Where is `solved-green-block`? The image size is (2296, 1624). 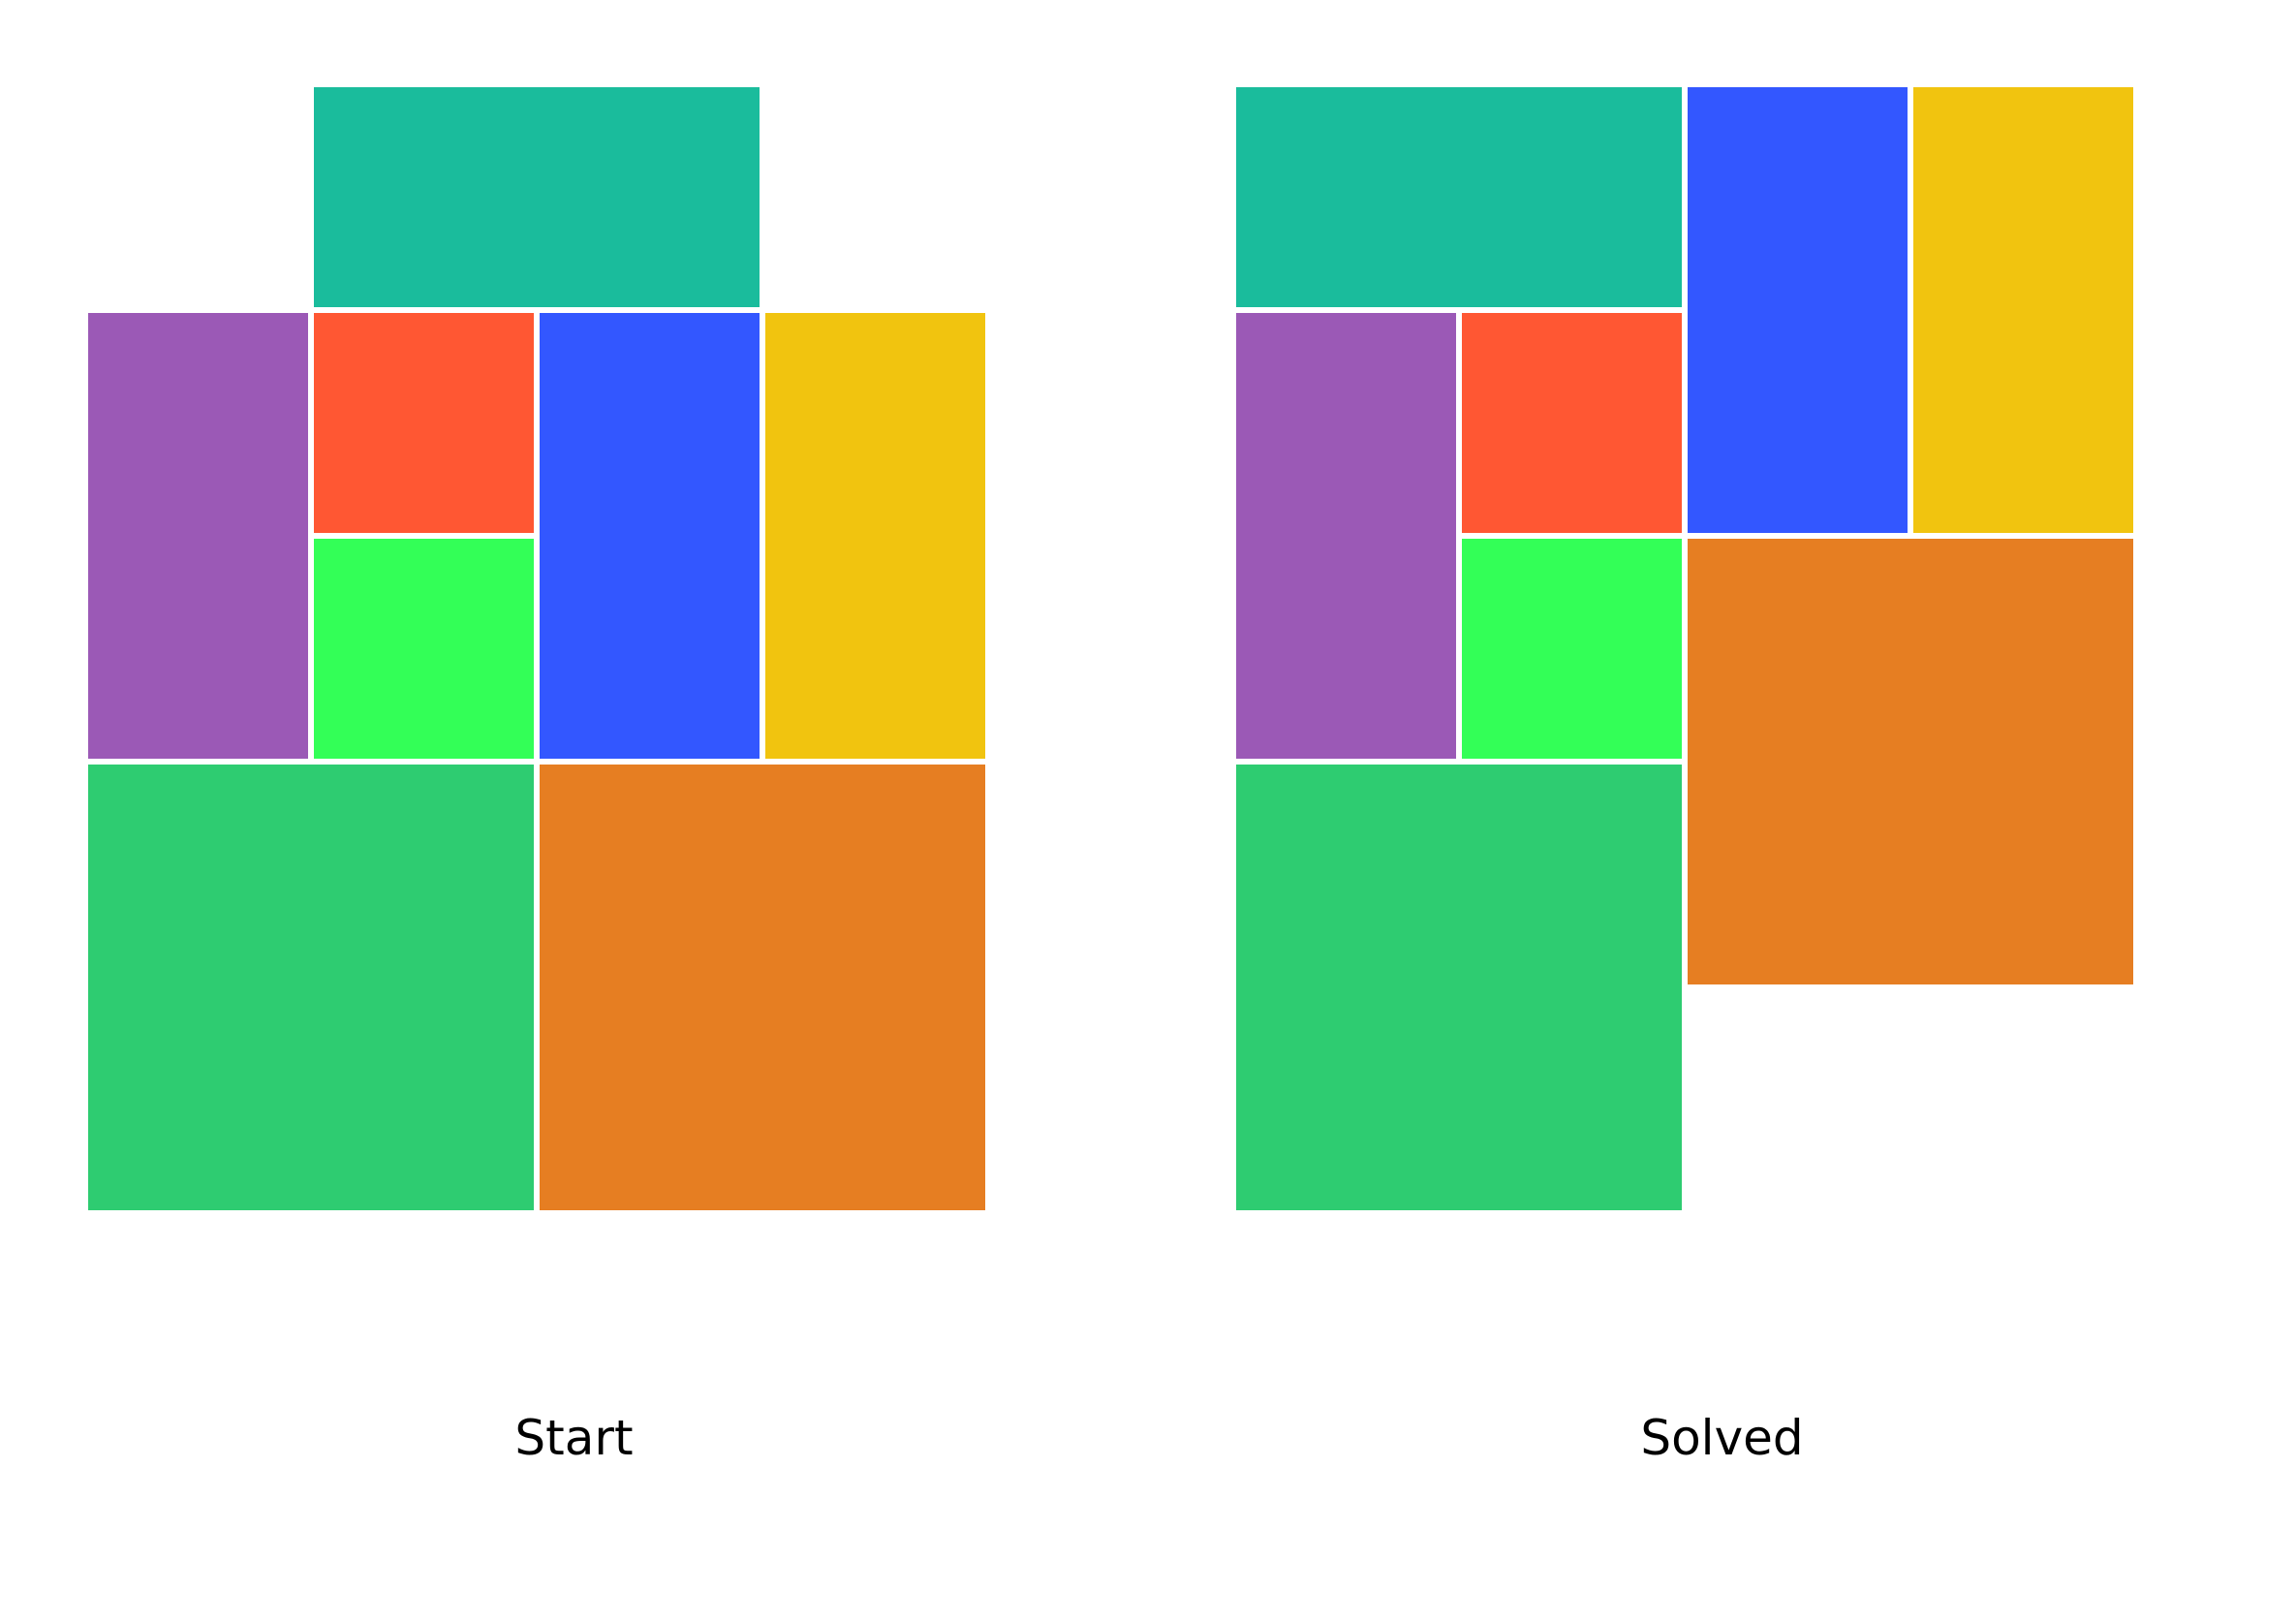
solved-green-block is located at coordinates (1459, 987).